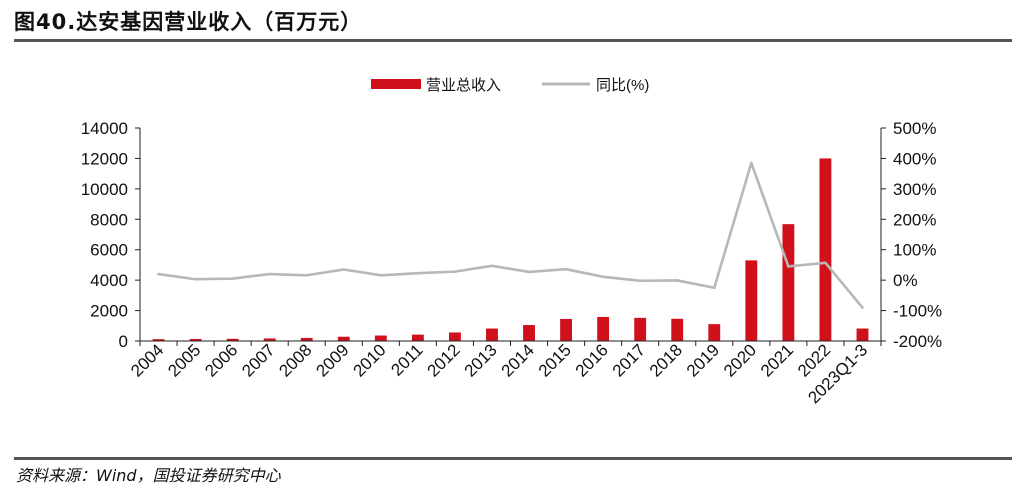 This screenshot has height=489, width=1026. Describe the element at coordinates (914, 219) in the screenshot. I see `right-tick-label: 200%` at that location.